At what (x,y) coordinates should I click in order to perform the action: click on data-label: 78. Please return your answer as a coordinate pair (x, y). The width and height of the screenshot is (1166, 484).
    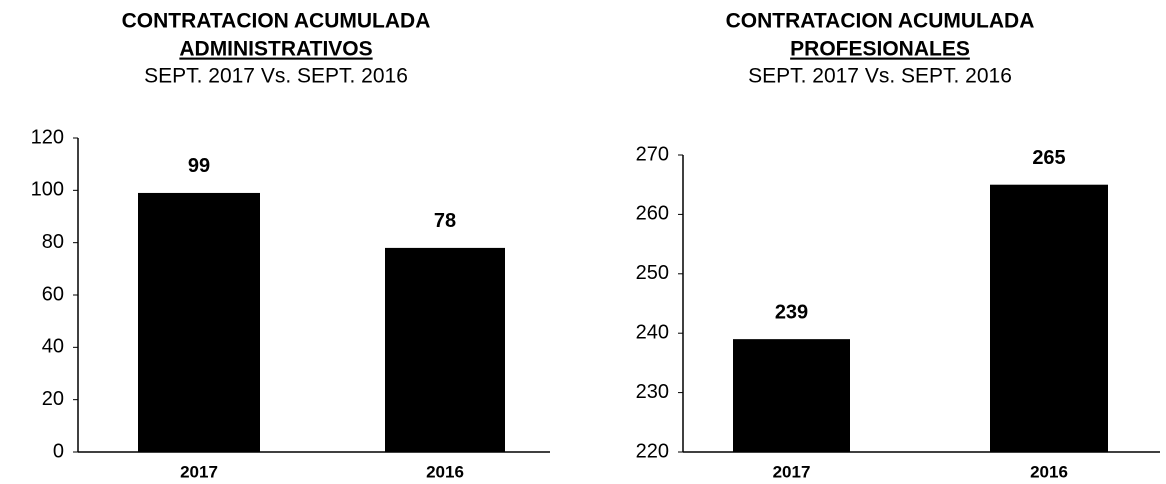
    Looking at the image, I should click on (445, 221).